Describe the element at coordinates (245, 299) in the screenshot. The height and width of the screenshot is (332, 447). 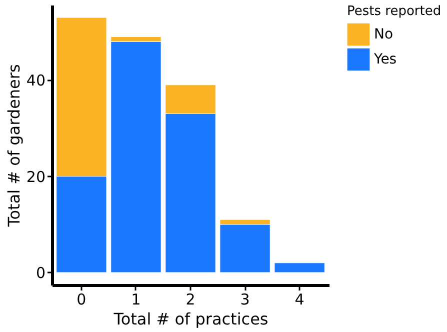
I see `x-tick-label: 3` at that location.